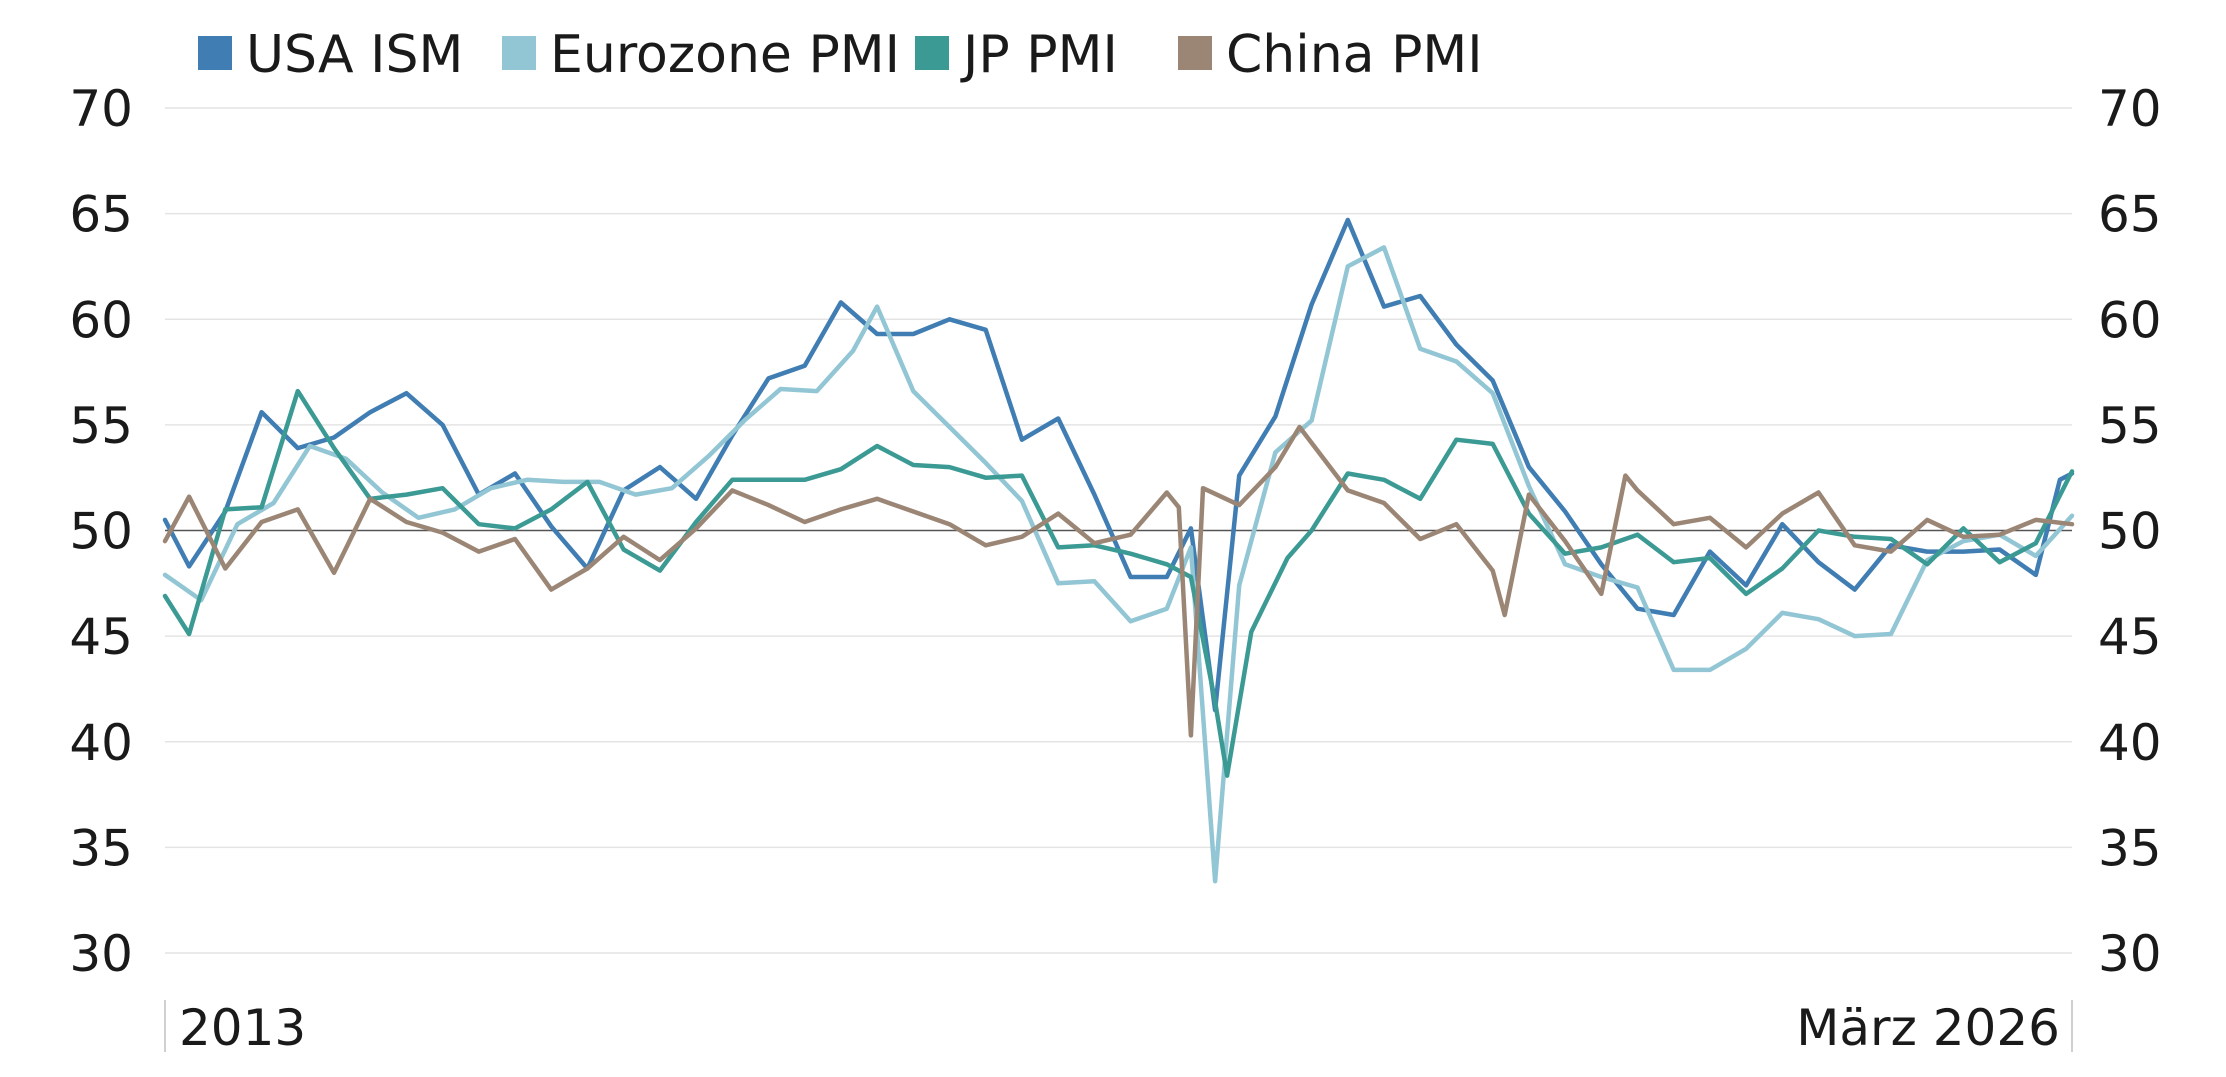 This screenshot has width=2226, height=1077. Describe the element at coordinates (101, 426) in the screenshot. I see `y-tick-left-55: 55` at that location.